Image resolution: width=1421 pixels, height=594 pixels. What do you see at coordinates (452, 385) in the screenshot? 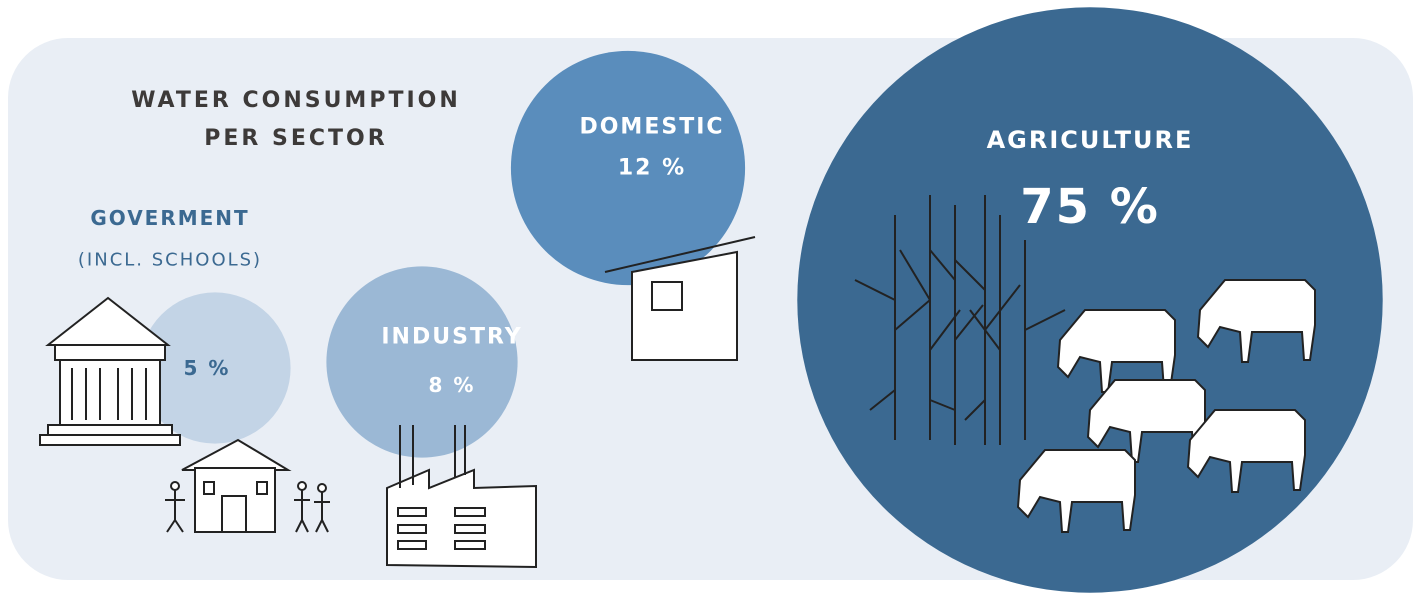
I see `value-label: 8 %` at bounding box center [452, 385].